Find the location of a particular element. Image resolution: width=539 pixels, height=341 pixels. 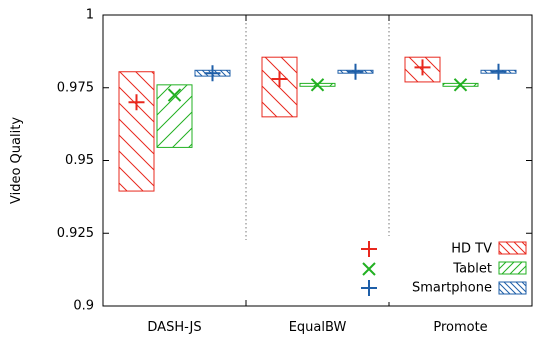

legend-marker-tablet is located at coordinates (369, 269).